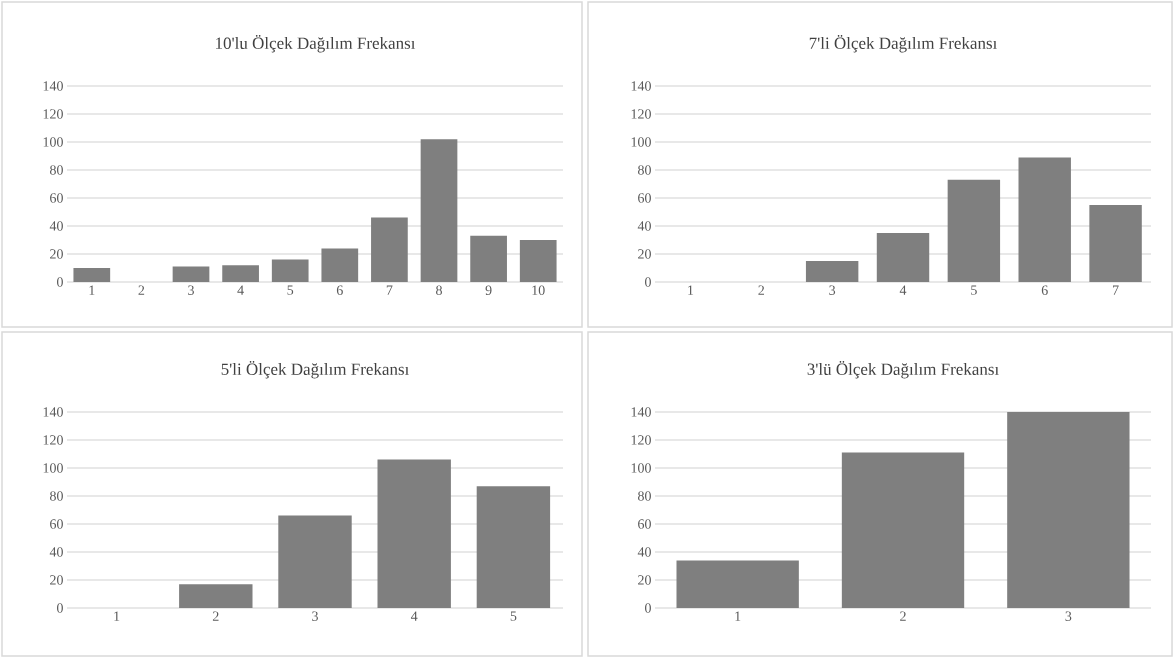  Describe the element at coordinates (488, 290) in the screenshot. I see `x-tick-label: 9` at that location.